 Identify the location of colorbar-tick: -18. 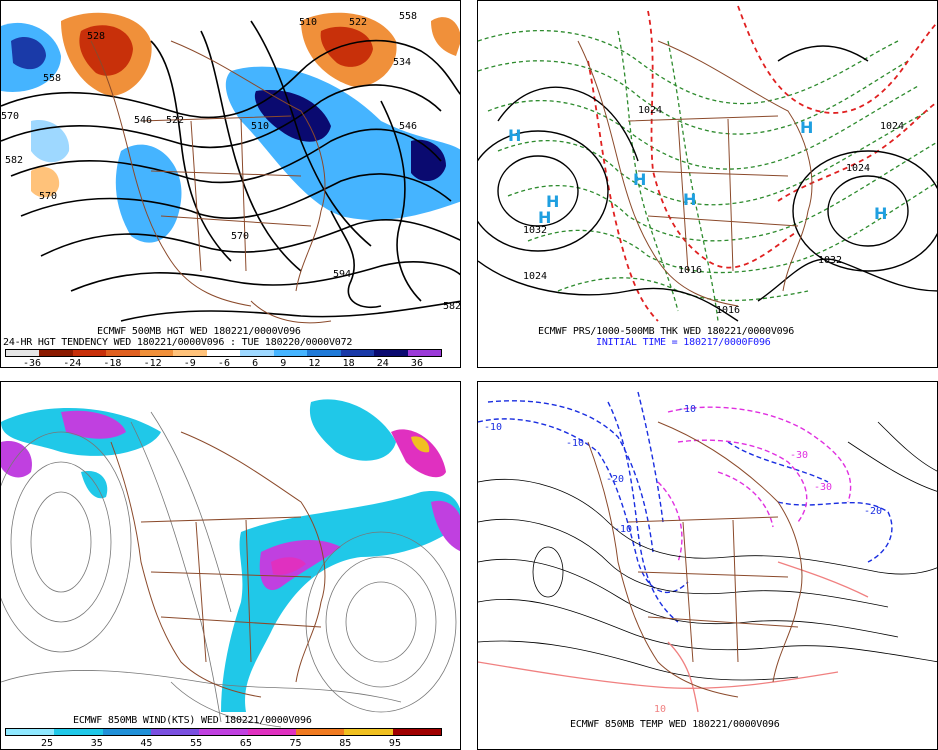
(112, 363).